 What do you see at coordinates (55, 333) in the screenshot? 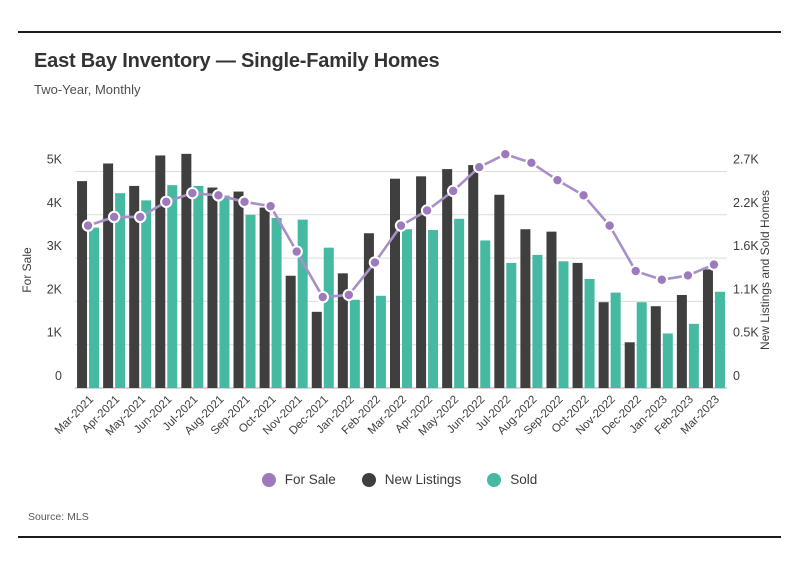
I see `left-axis-tick-label: 1K` at bounding box center [55, 333].